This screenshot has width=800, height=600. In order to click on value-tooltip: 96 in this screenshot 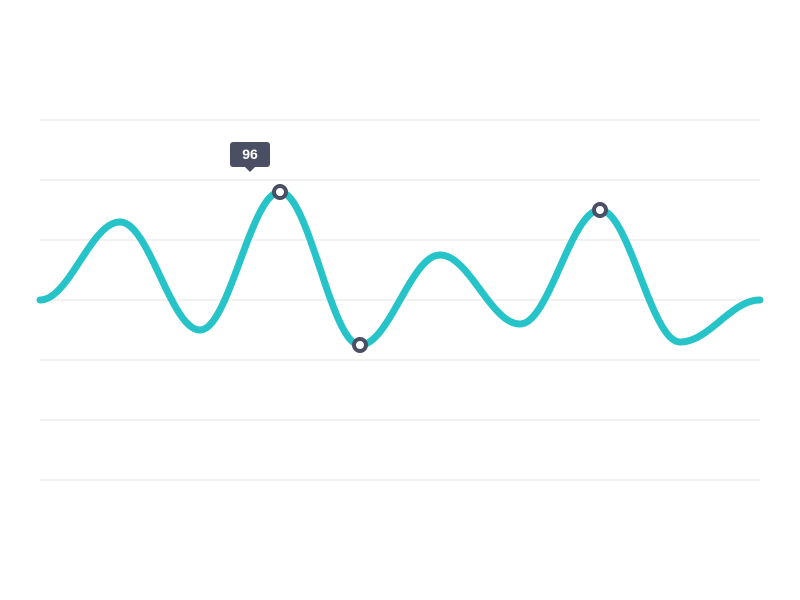, I will do `click(250, 157)`.